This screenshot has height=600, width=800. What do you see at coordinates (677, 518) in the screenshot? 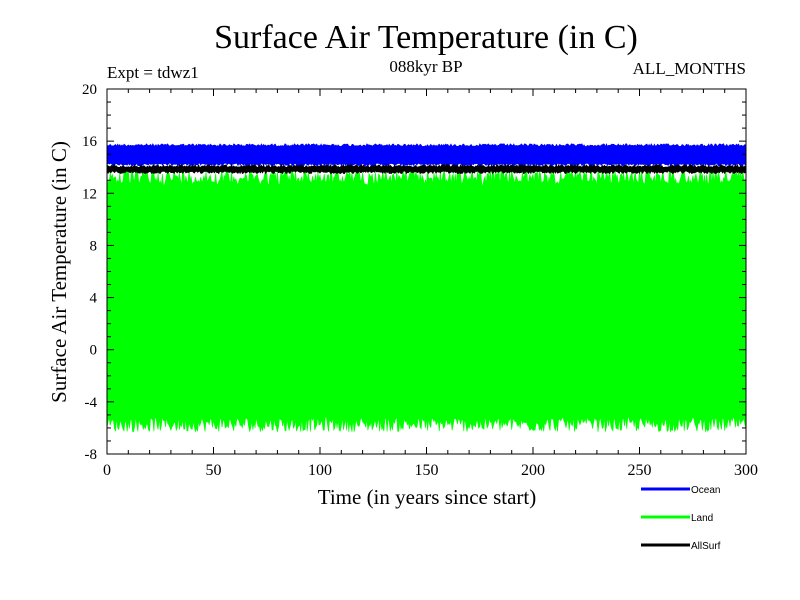
I see `legend-item-land: Land` at bounding box center [677, 518].